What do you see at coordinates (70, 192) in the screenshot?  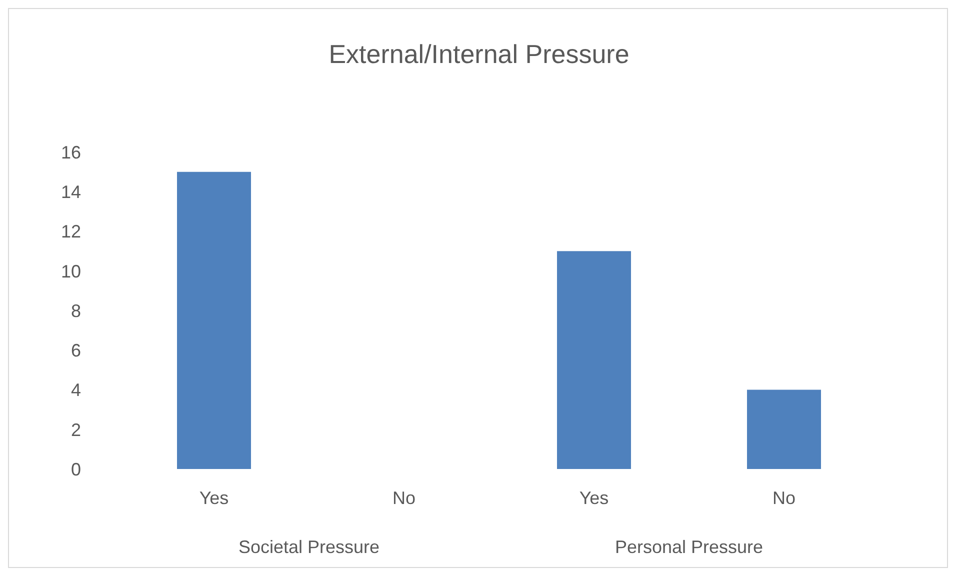 I see `y-tick-label: 14` at bounding box center [70, 192].